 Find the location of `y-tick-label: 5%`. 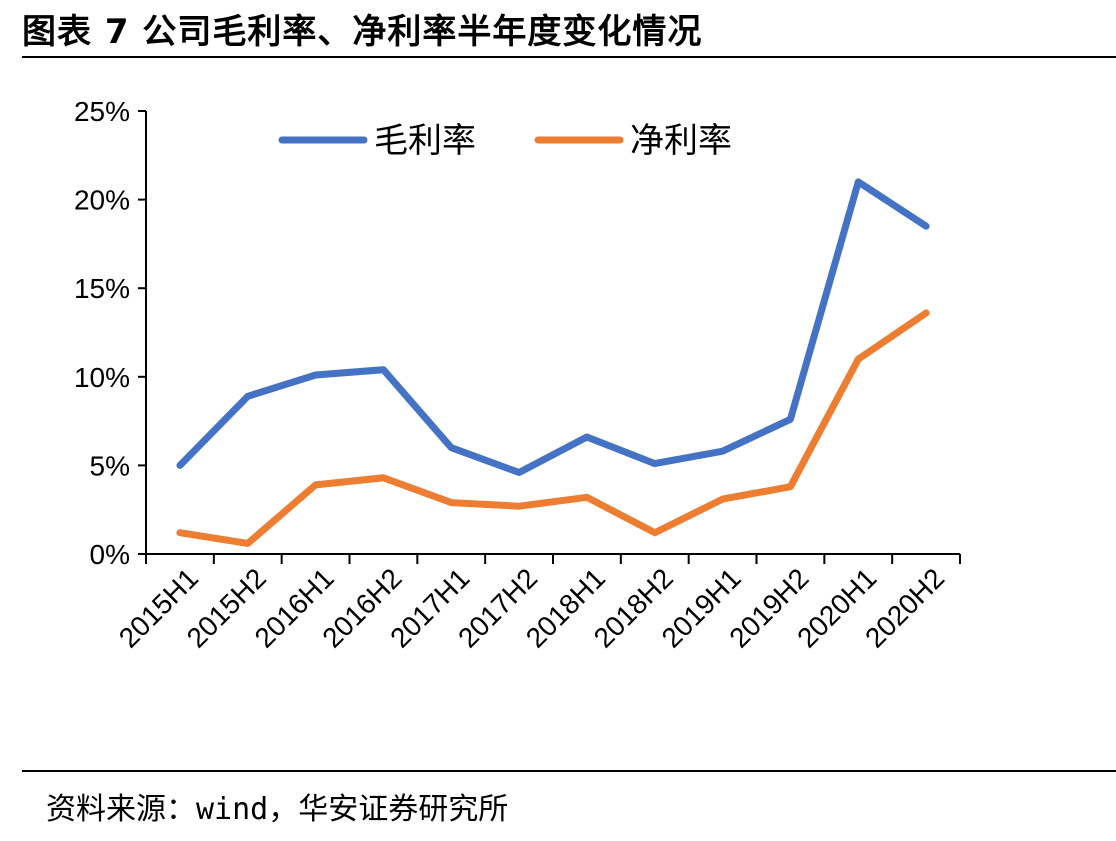

y-tick-label: 5% is located at coordinates (110, 465).